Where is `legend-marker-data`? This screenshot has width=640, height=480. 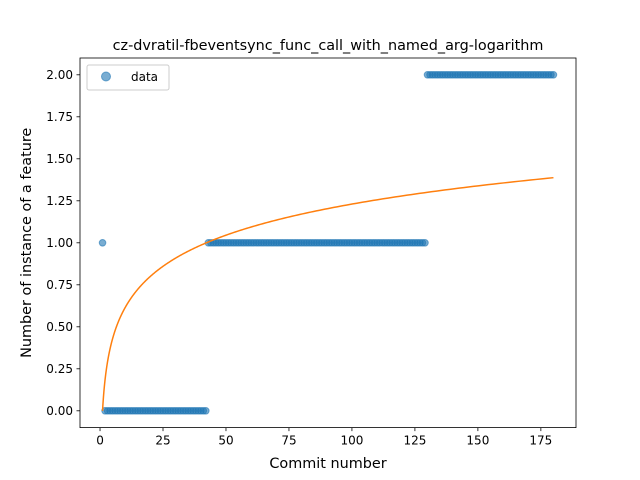
legend-marker-data is located at coordinates (106, 76).